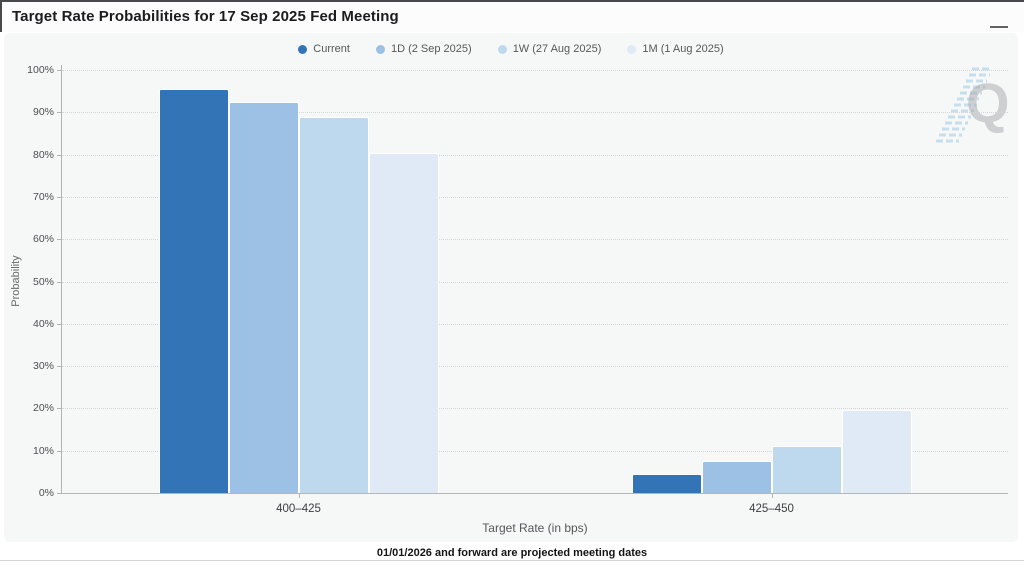 The image size is (1024, 566). I want to click on legend-item-1m: 1M (1 Aug 2025), so click(675, 49).